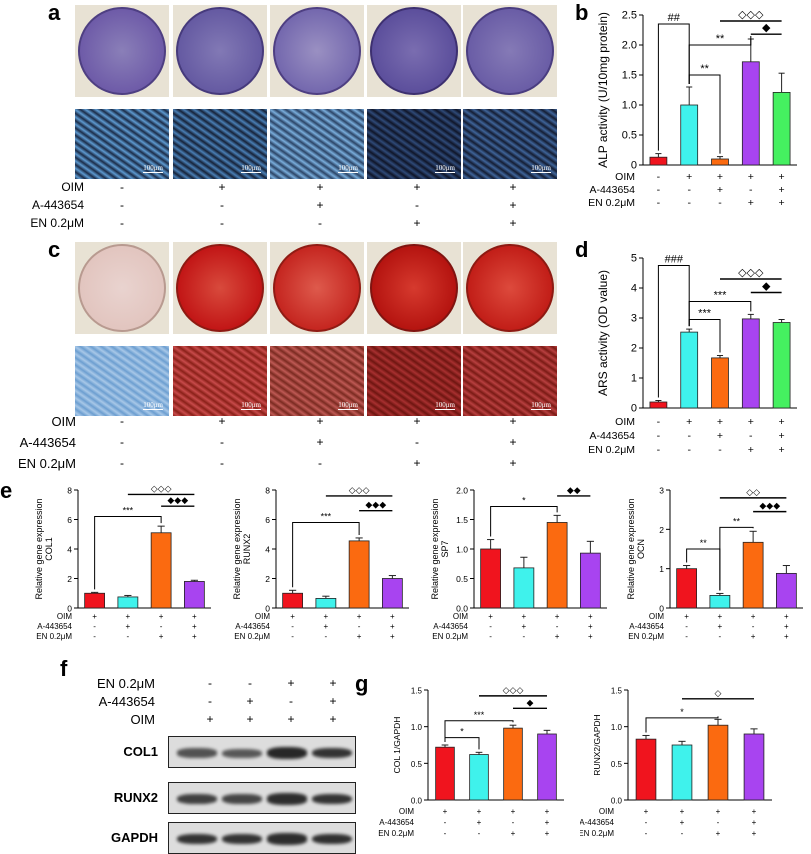  Describe the element at coordinates (718, 693) in the screenshot. I see `significance-label: ◇` at that location.